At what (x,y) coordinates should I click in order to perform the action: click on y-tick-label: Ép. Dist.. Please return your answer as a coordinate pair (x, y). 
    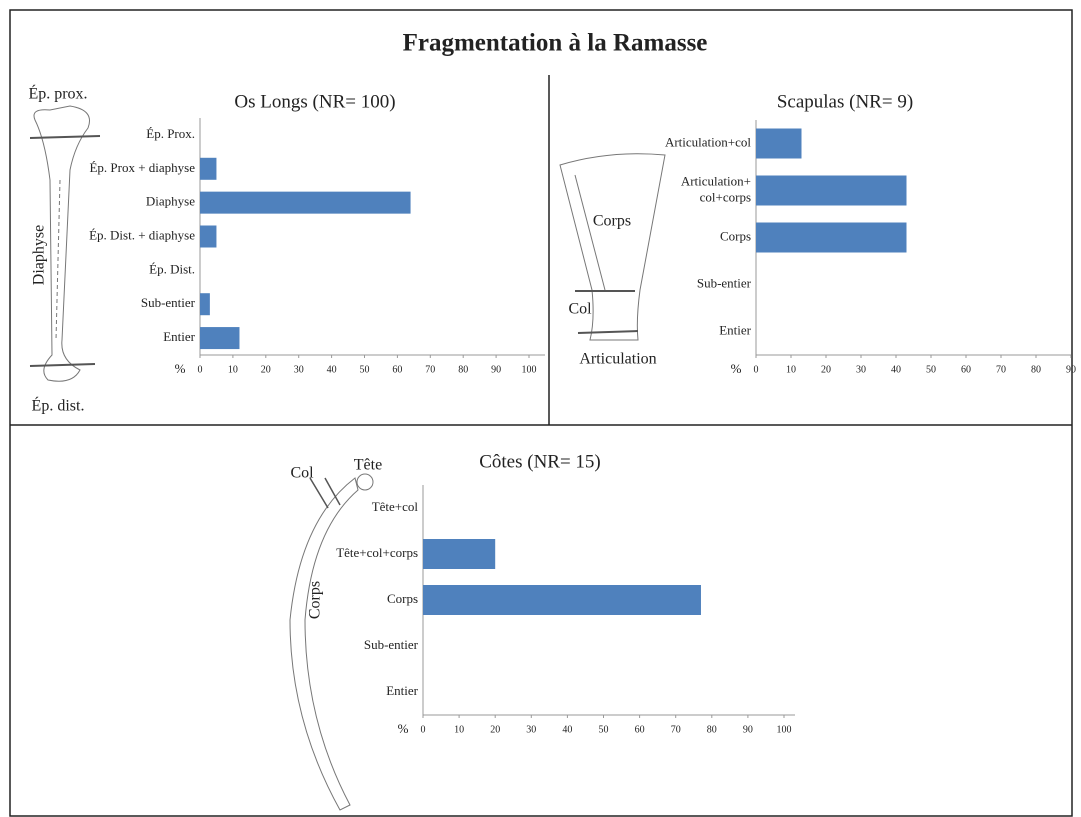
    Looking at the image, I should click on (172, 268).